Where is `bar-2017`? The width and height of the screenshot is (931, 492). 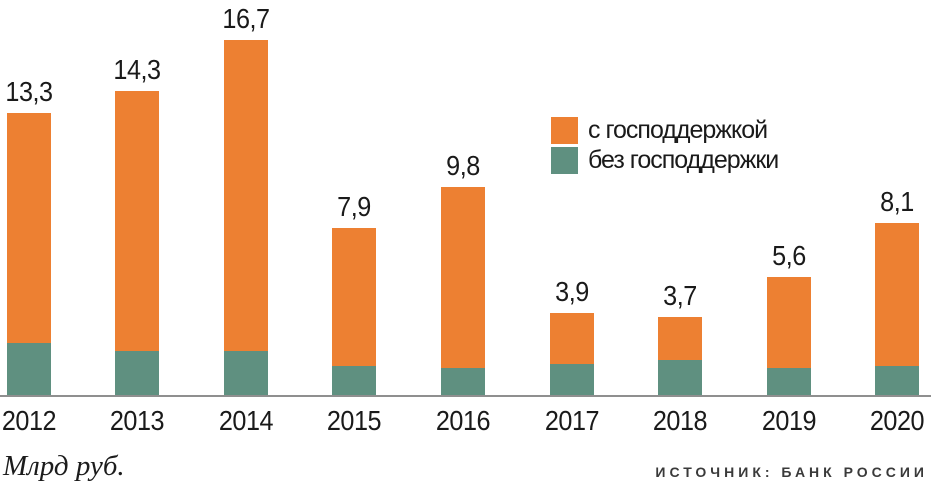 bar-2017 is located at coordinates (571, 354).